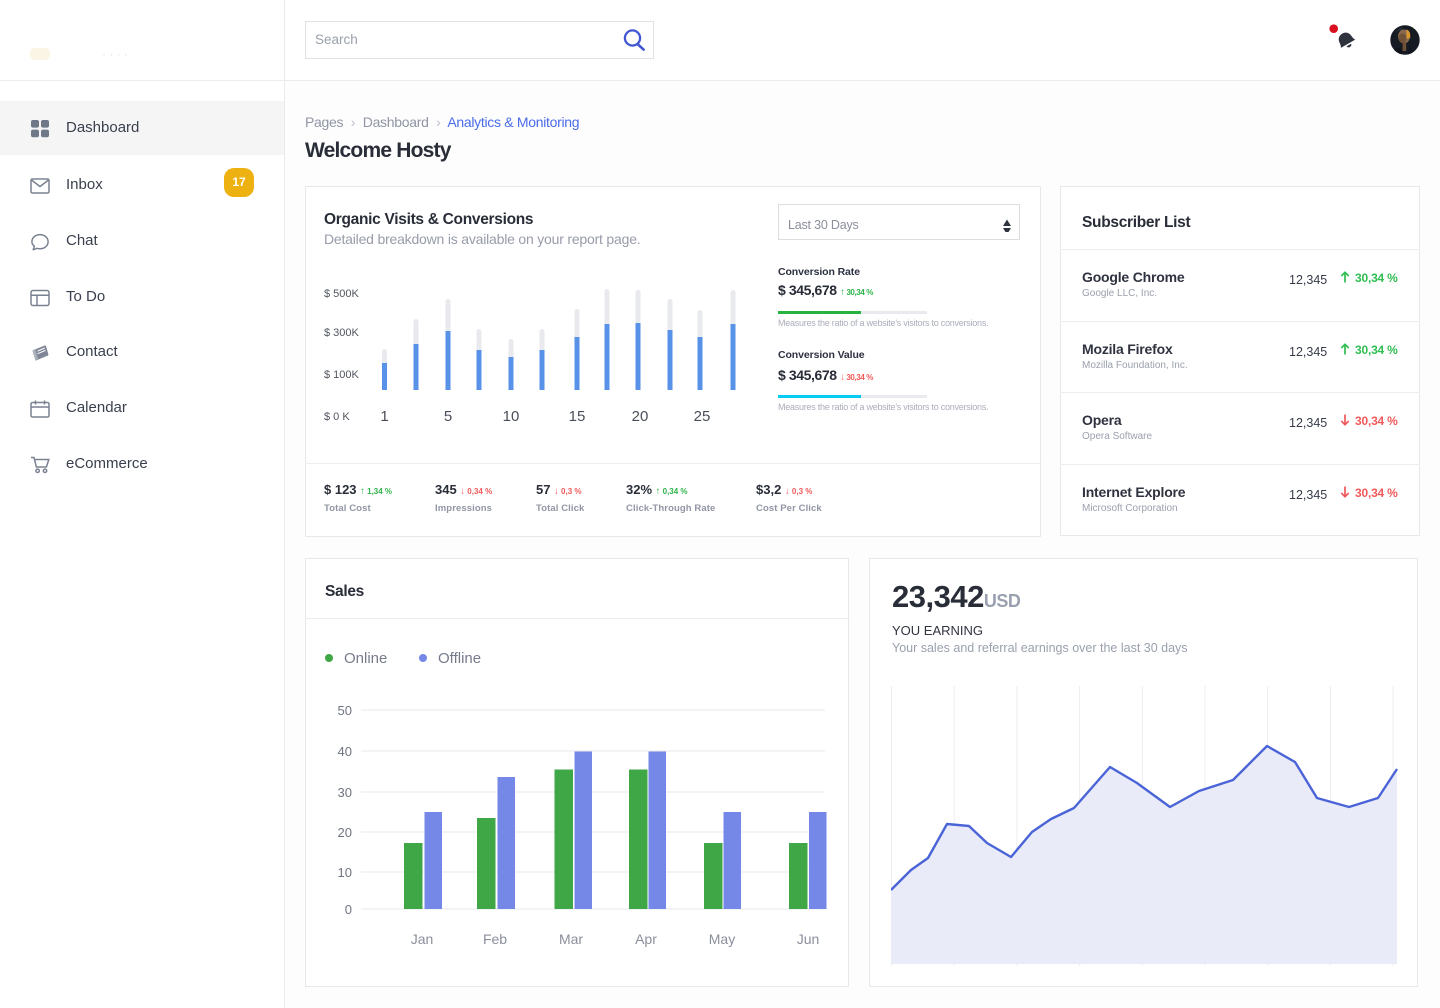 This screenshot has width=1440, height=1008. I want to click on svg-text: 1, so click(384, 416).